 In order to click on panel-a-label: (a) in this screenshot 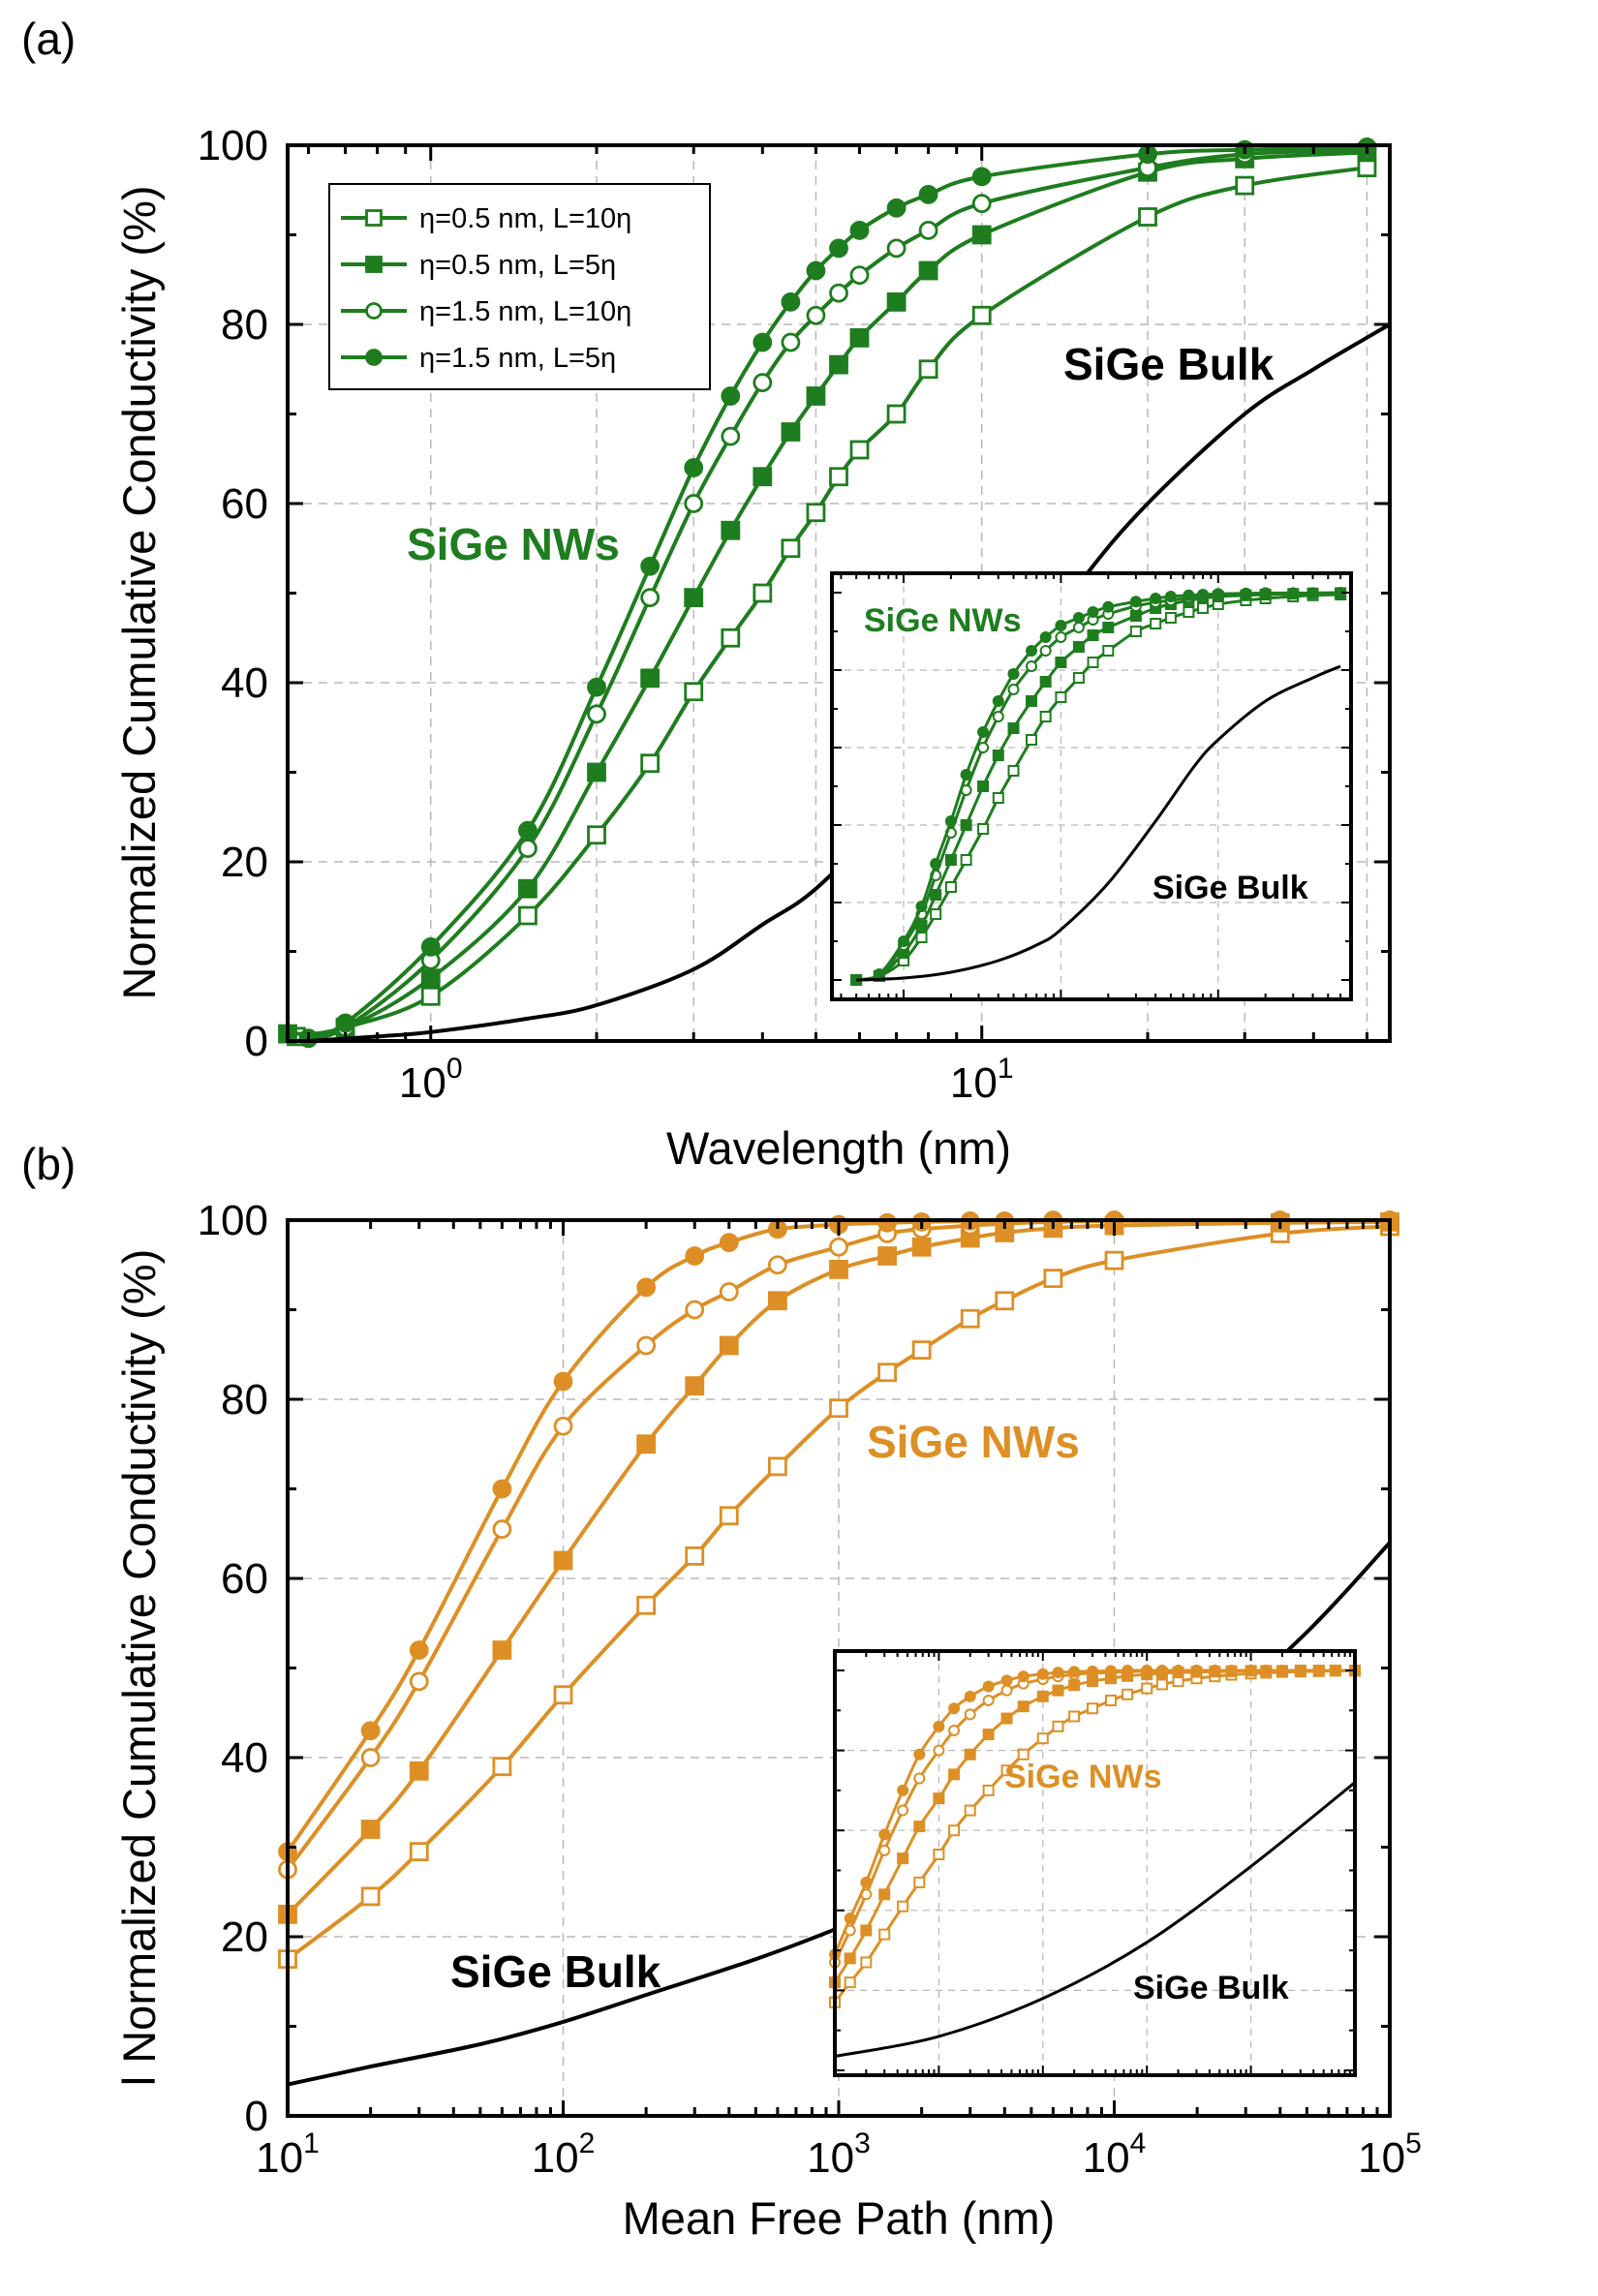, I will do `click(48, 39)`.